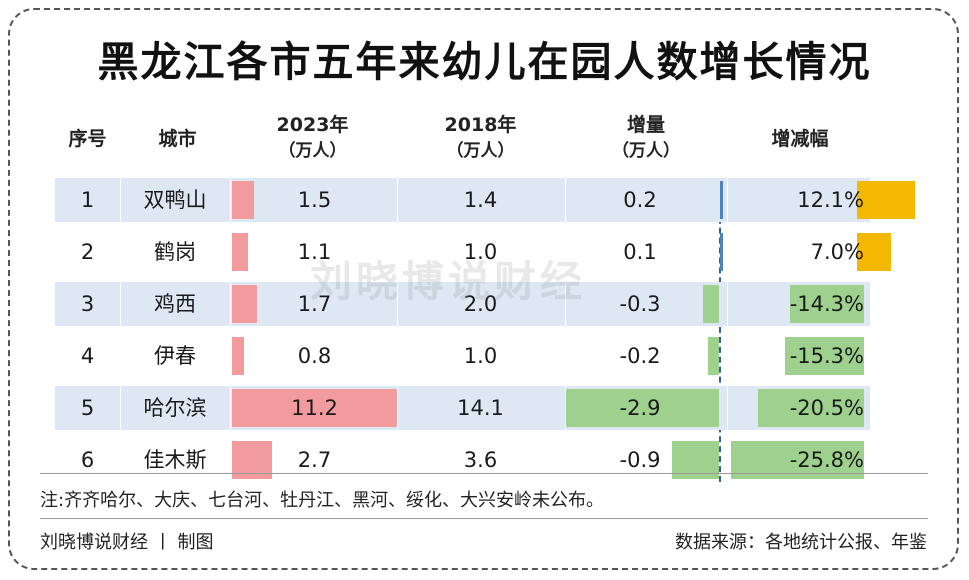 The width and height of the screenshot is (969, 580). I want to click on header-2018: 2018年 （万人）, so click(480, 138).